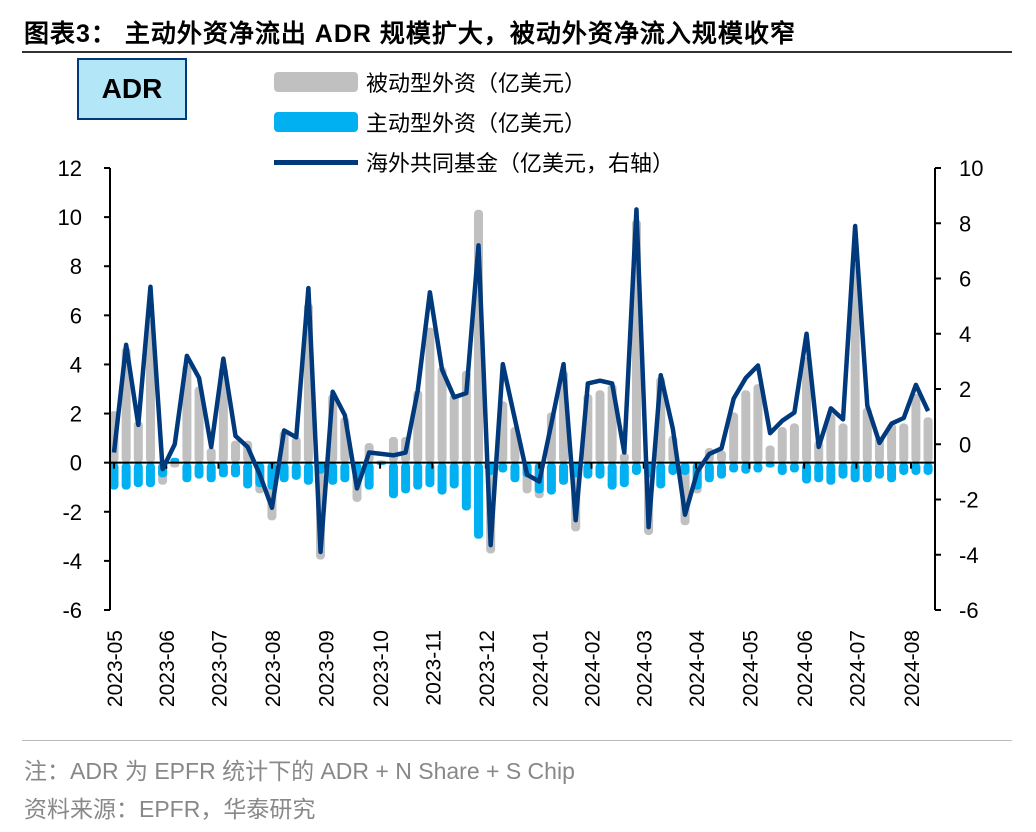 This screenshot has width=1036, height=832. What do you see at coordinates (487, 668) in the screenshot?
I see `x-tick-label: 2023-12` at bounding box center [487, 668].